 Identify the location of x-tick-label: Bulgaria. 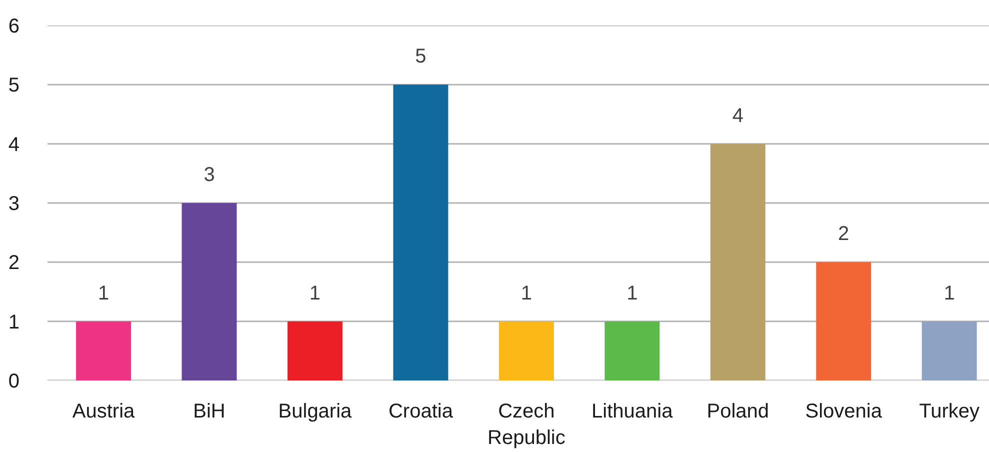
(315, 411).